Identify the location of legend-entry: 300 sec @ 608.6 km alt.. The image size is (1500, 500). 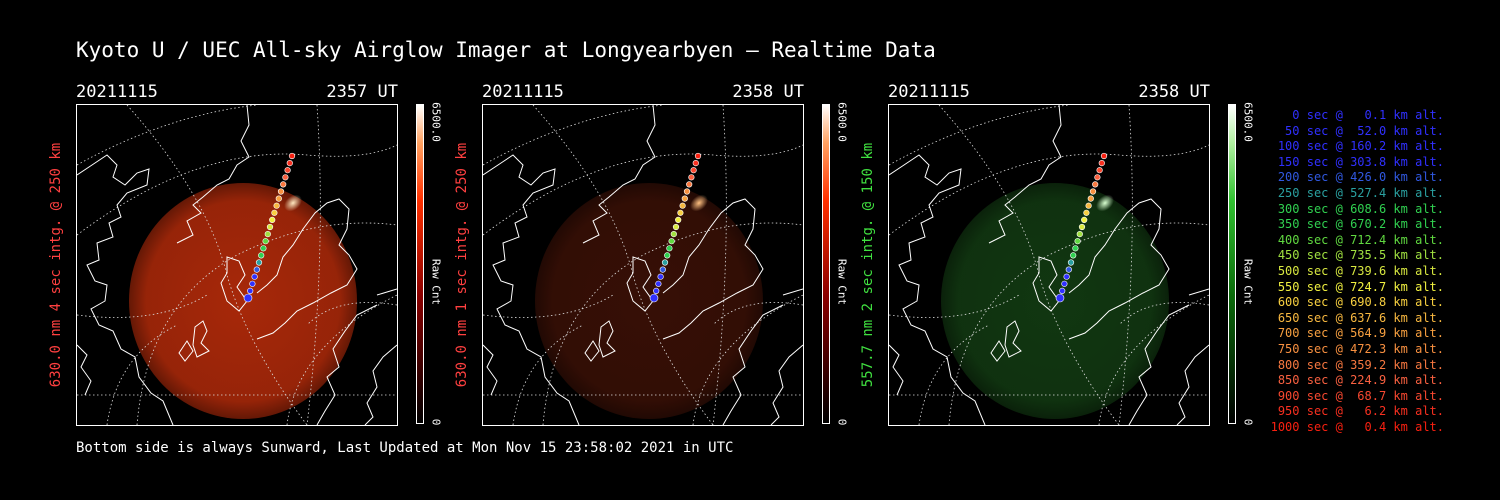
(1360, 208).